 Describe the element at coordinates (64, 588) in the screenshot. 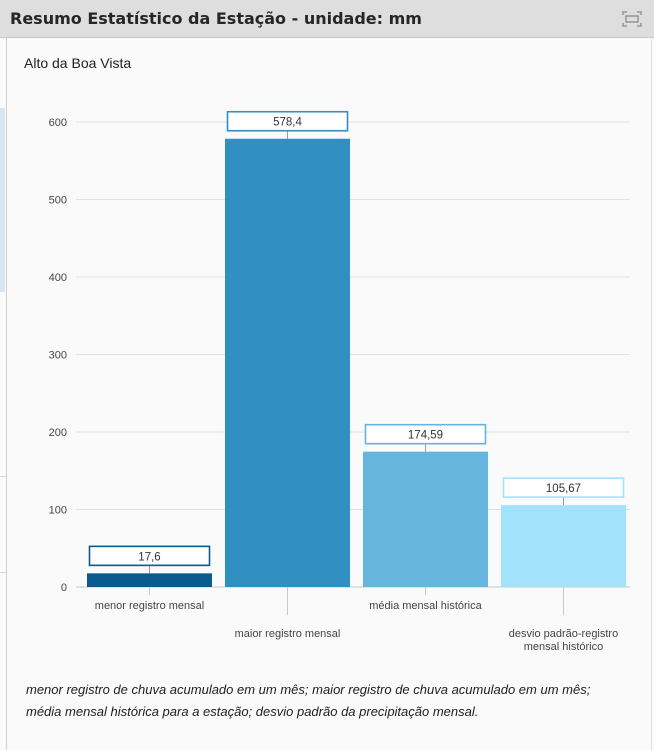

I see `y-tick-label: 0` at that location.